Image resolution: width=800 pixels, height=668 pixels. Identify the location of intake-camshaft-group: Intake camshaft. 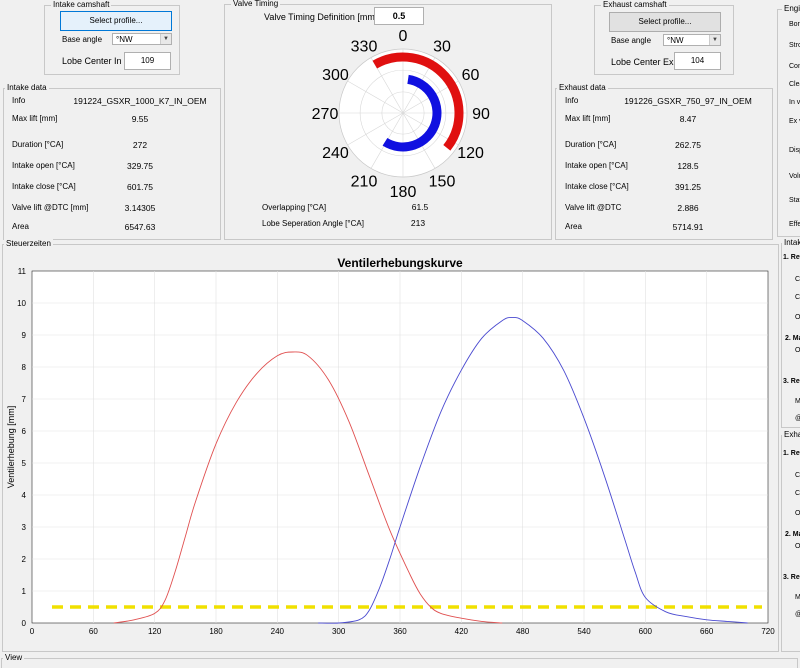
(112, 37).